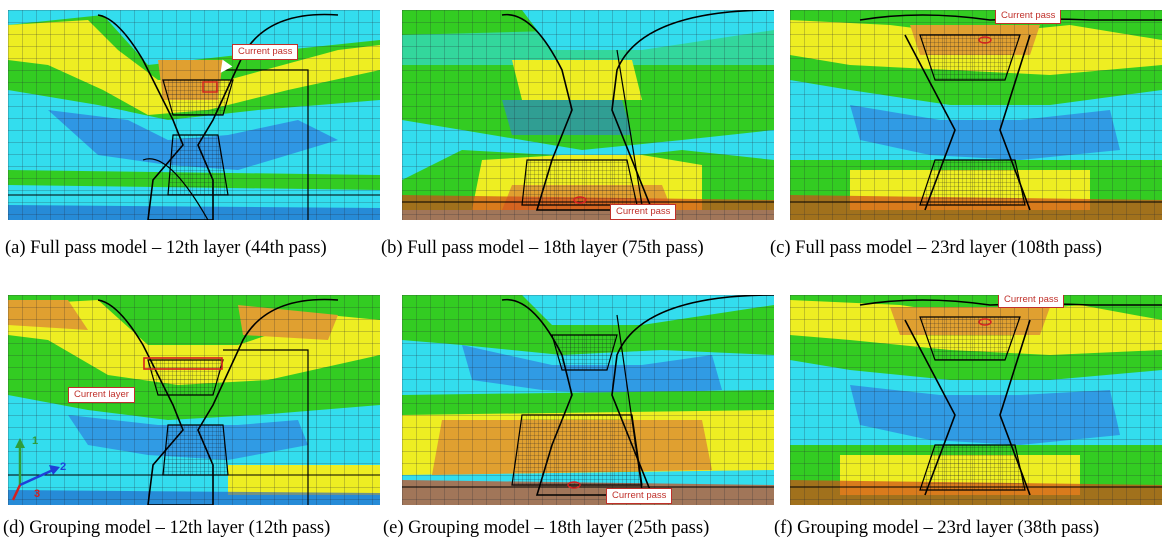 This screenshot has width=1171, height=541. I want to click on coordinate-axes-icon, so click(35, 469).